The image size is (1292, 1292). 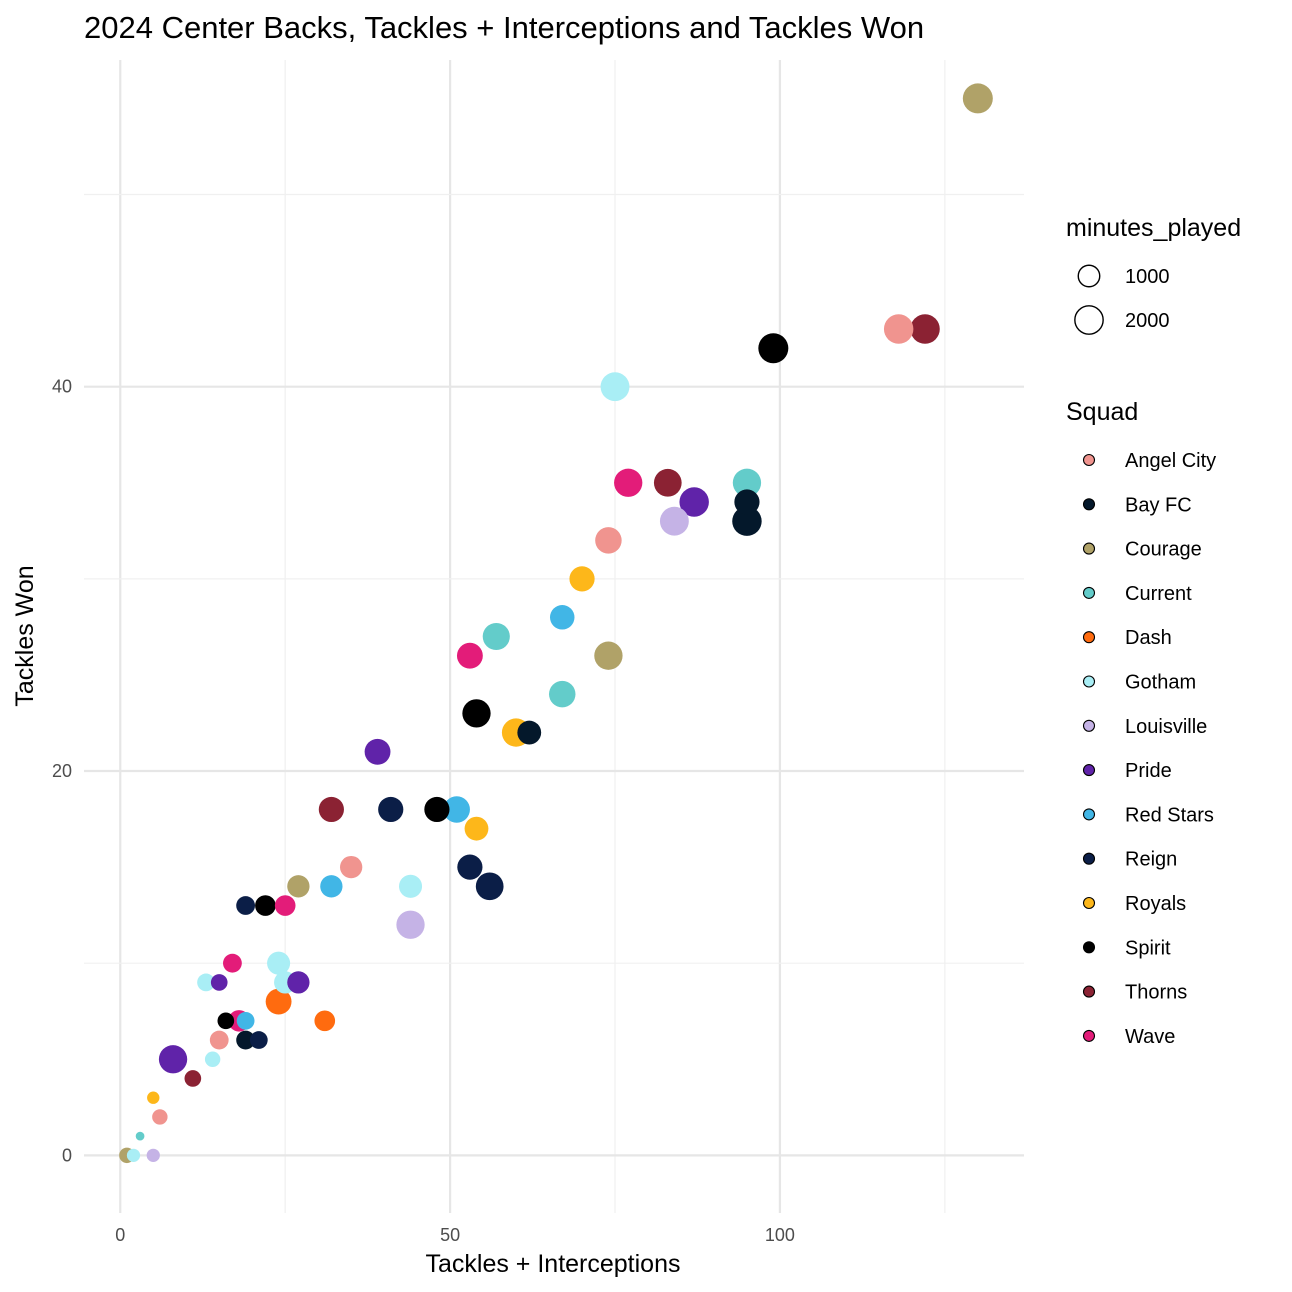 I want to click on y-tick-label-0: 0, so click(x=67, y=1155).